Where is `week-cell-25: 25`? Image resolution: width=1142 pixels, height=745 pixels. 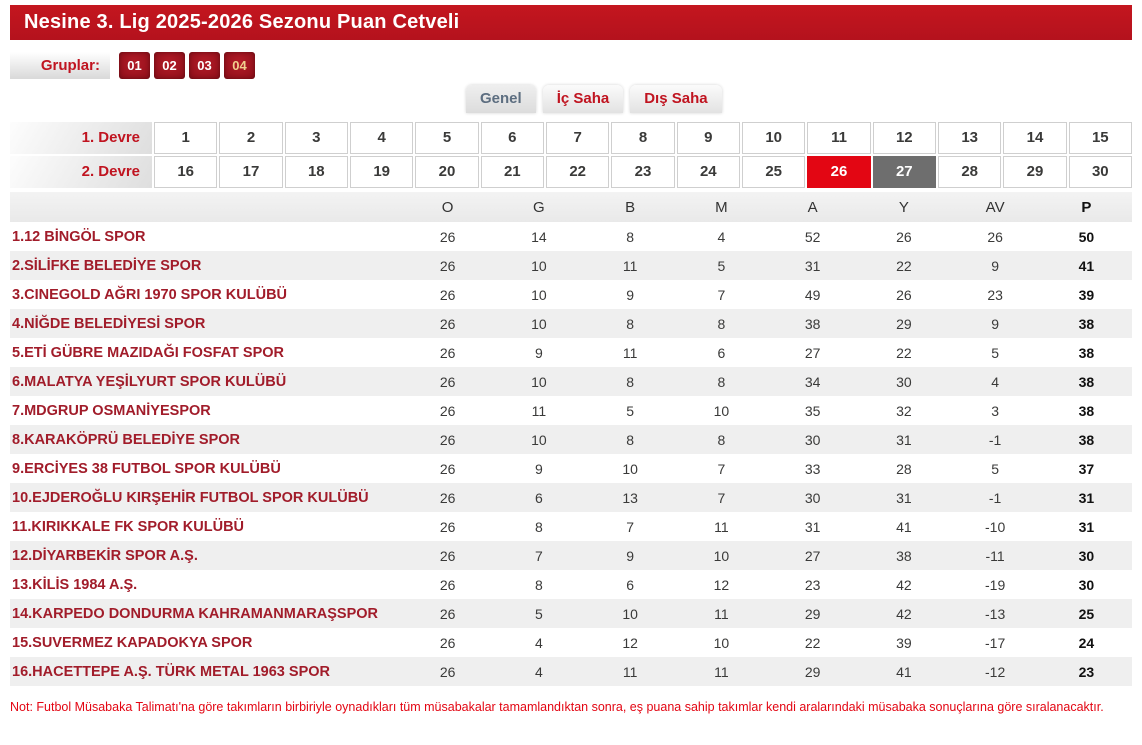 week-cell-25: 25 is located at coordinates (773, 172).